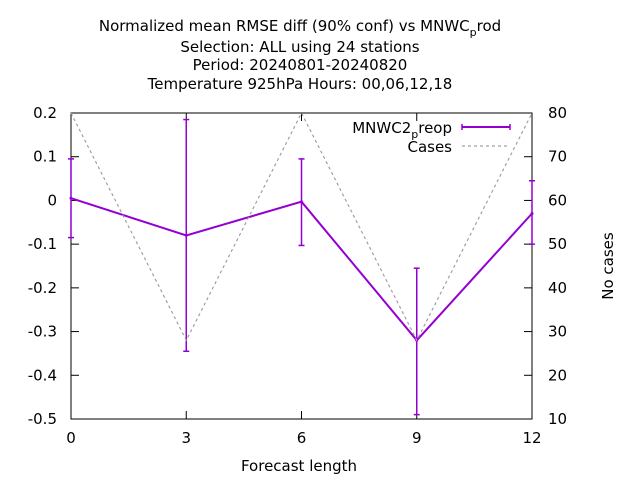  Describe the element at coordinates (429, 147) in the screenshot. I see `legend-label-cases: Cases` at that location.